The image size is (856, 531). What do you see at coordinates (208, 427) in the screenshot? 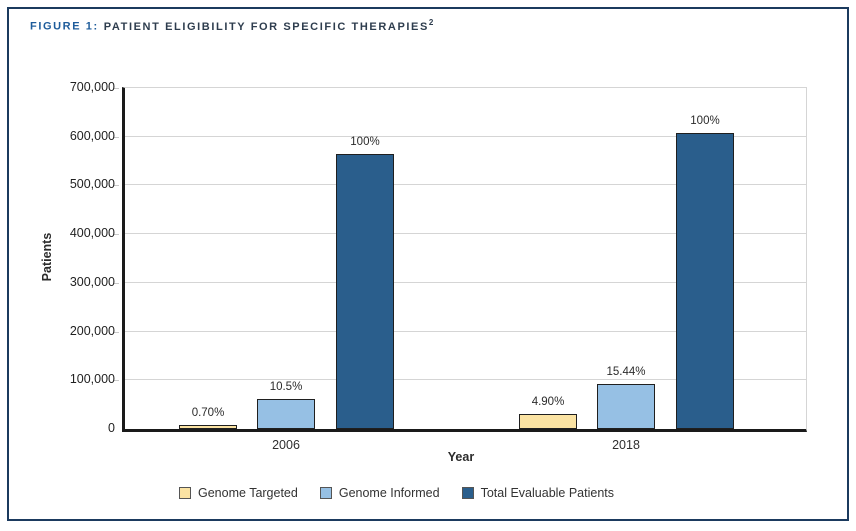
I see `bar-genome-targeted-2006` at bounding box center [208, 427].